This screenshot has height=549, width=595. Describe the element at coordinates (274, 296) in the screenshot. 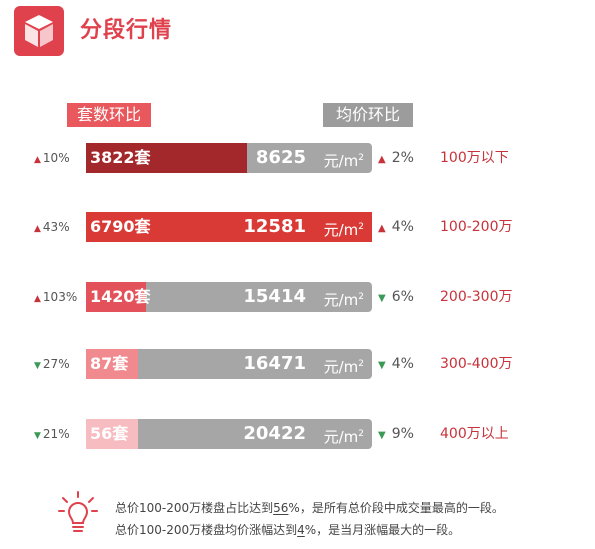

I see `price-value: 15414` at that location.